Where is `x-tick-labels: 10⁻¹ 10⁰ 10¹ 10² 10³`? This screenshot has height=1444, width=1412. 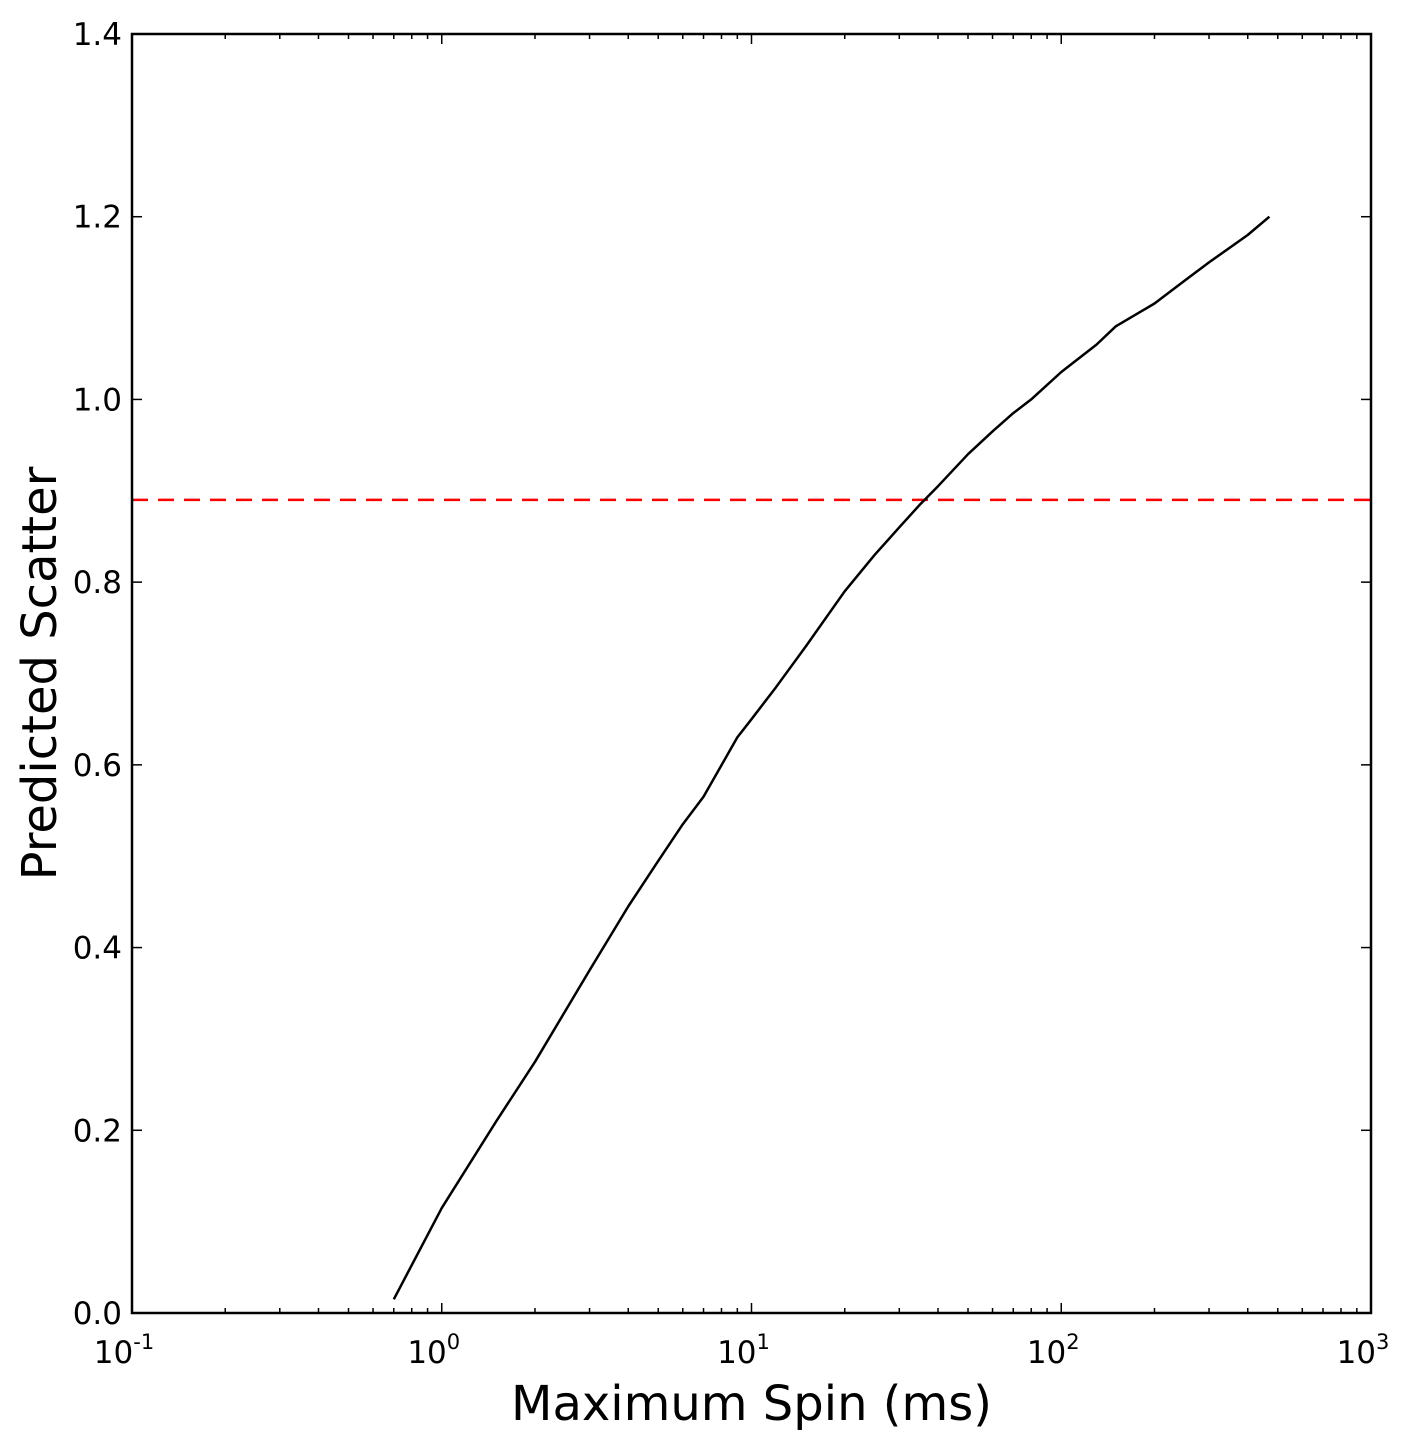 x-tick-labels: 10⁻¹ 10⁰ 10¹ 10² 10³ is located at coordinates (742, 1350).